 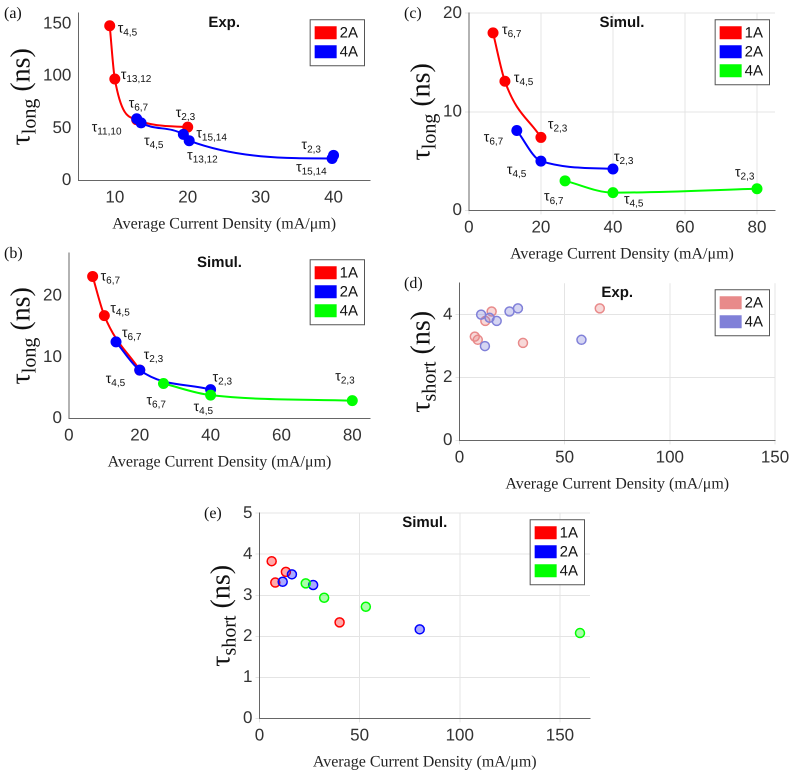 What do you see at coordinates (13, 13) in the screenshot?
I see `text: (a)` at bounding box center [13, 13].